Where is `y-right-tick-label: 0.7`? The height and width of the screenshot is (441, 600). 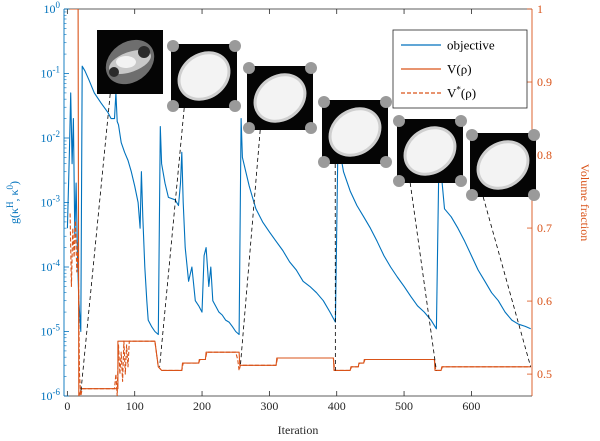
y-right-tick-label: 0.7 is located at coordinates (544, 228).